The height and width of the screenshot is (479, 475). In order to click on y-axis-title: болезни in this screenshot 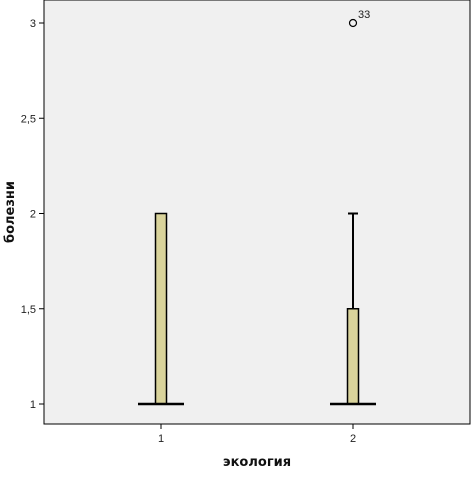, I will do `click(10, 212)`.